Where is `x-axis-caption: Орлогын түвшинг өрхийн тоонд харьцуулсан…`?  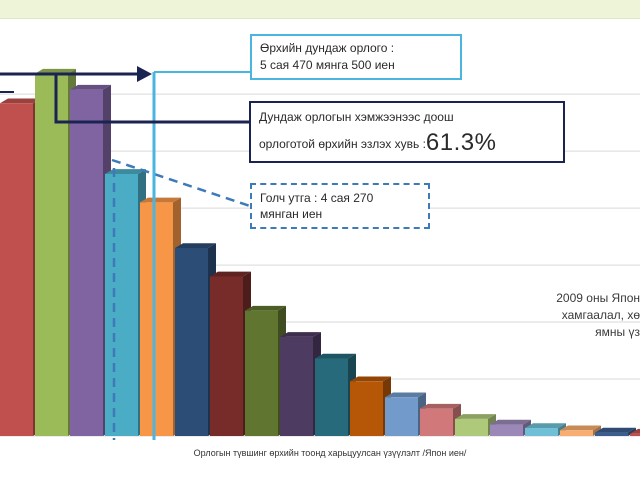 x-axis-caption: Орлогын түвшинг өрхийн тоонд харьцуулсан… is located at coordinates (330, 453).